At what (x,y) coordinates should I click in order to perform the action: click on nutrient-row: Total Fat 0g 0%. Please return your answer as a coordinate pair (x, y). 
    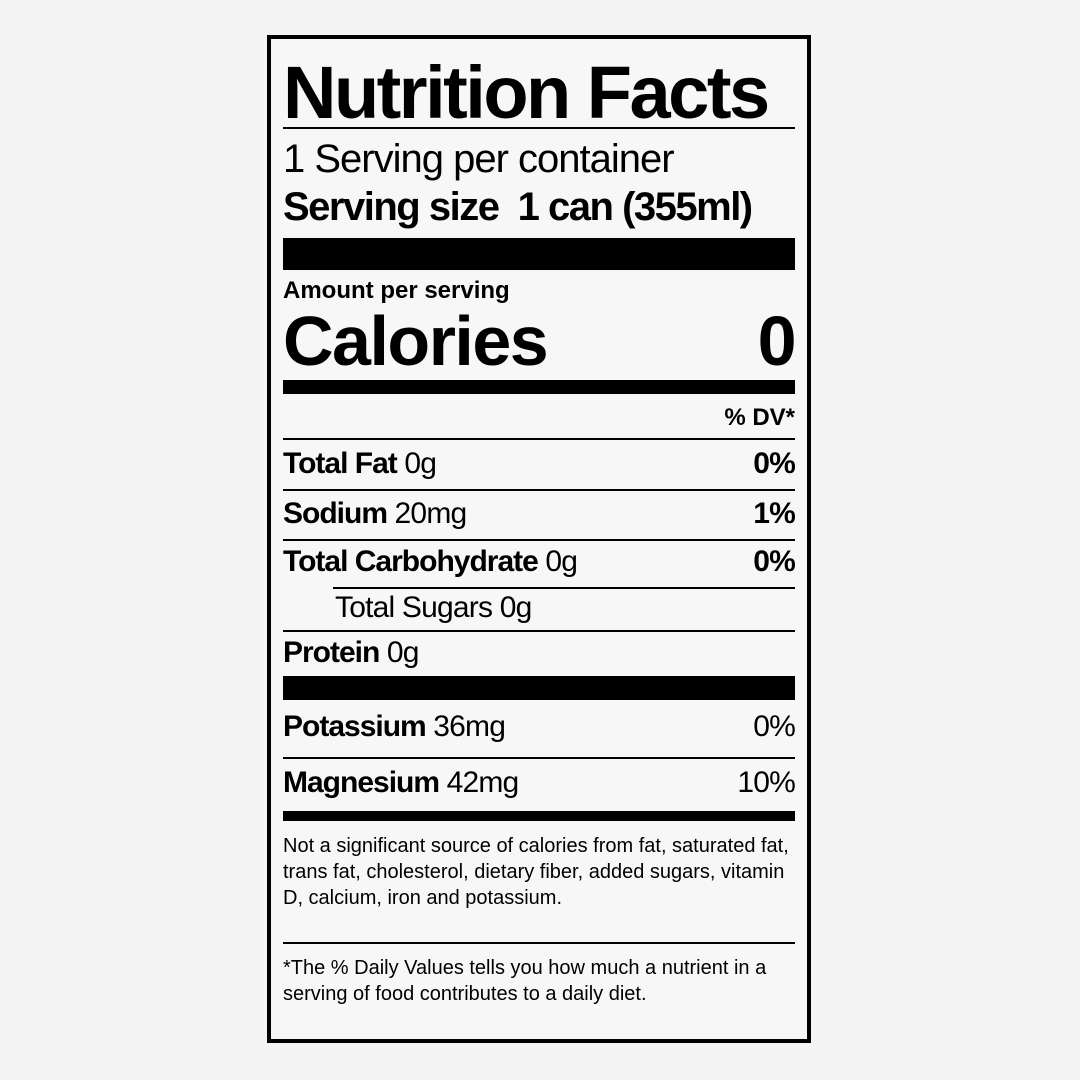
    Looking at the image, I should click on (539, 464).